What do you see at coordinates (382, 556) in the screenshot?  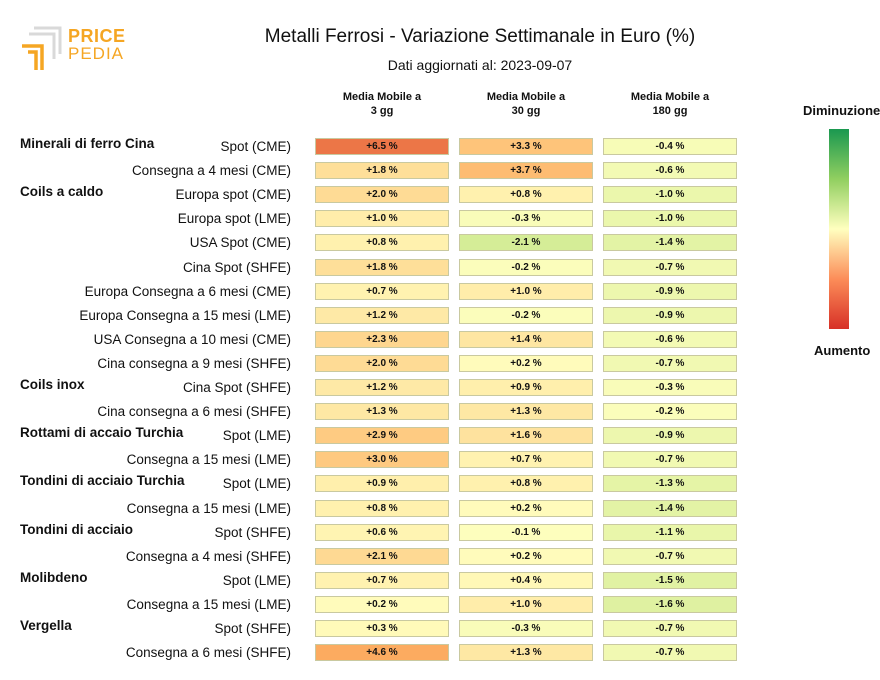 I see `heatmap-cell: +2.1 %` at bounding box center [382, 556].